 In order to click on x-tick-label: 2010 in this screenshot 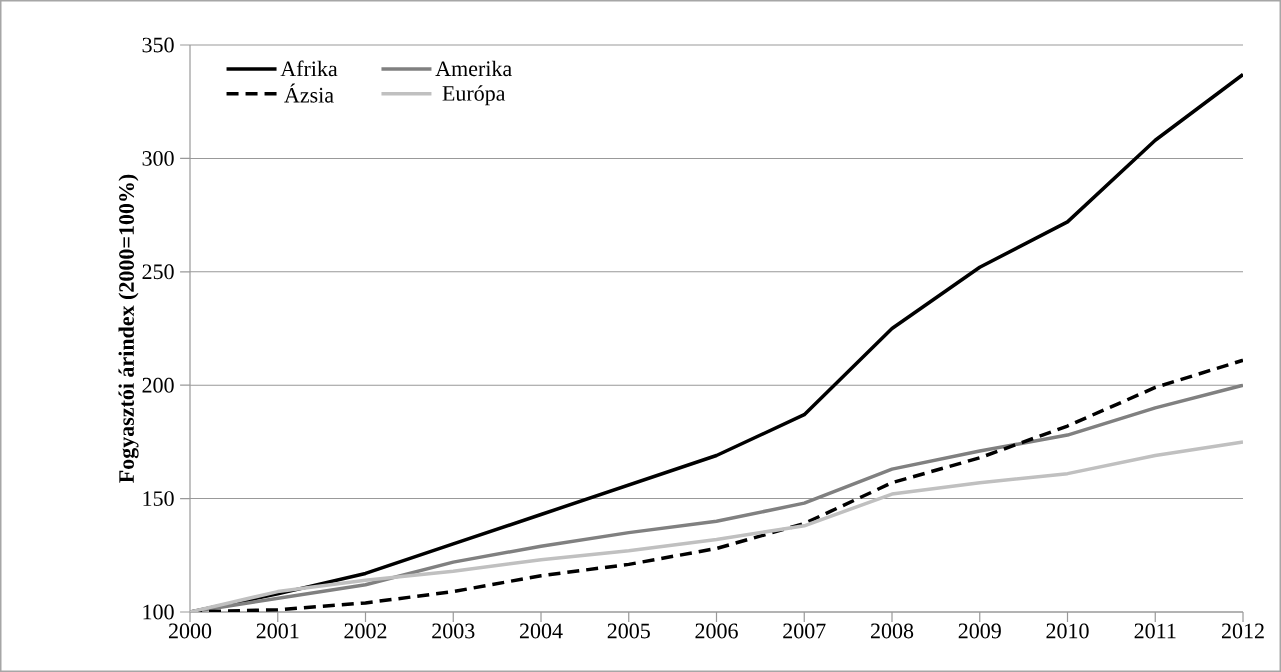, I will do `click(1067, 631)`.